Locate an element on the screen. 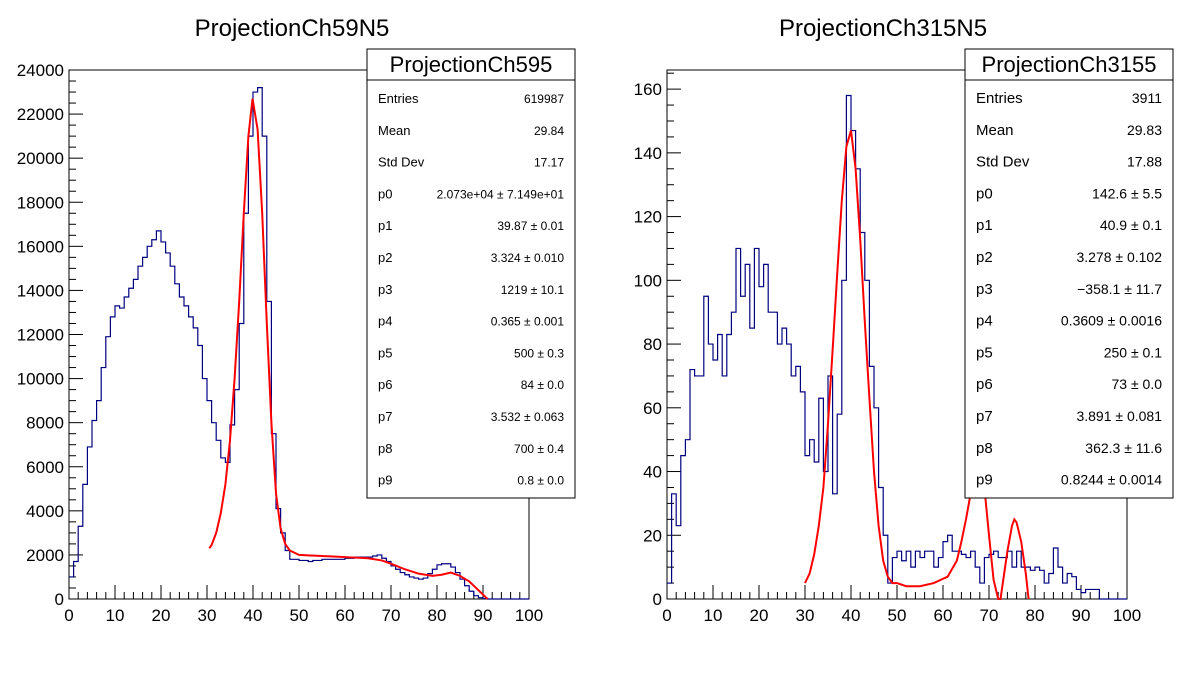 The height and width of the screenshot is (677, 1196). stats-value: 3.532 ± 0.063 is located at coordinates (528, 417).